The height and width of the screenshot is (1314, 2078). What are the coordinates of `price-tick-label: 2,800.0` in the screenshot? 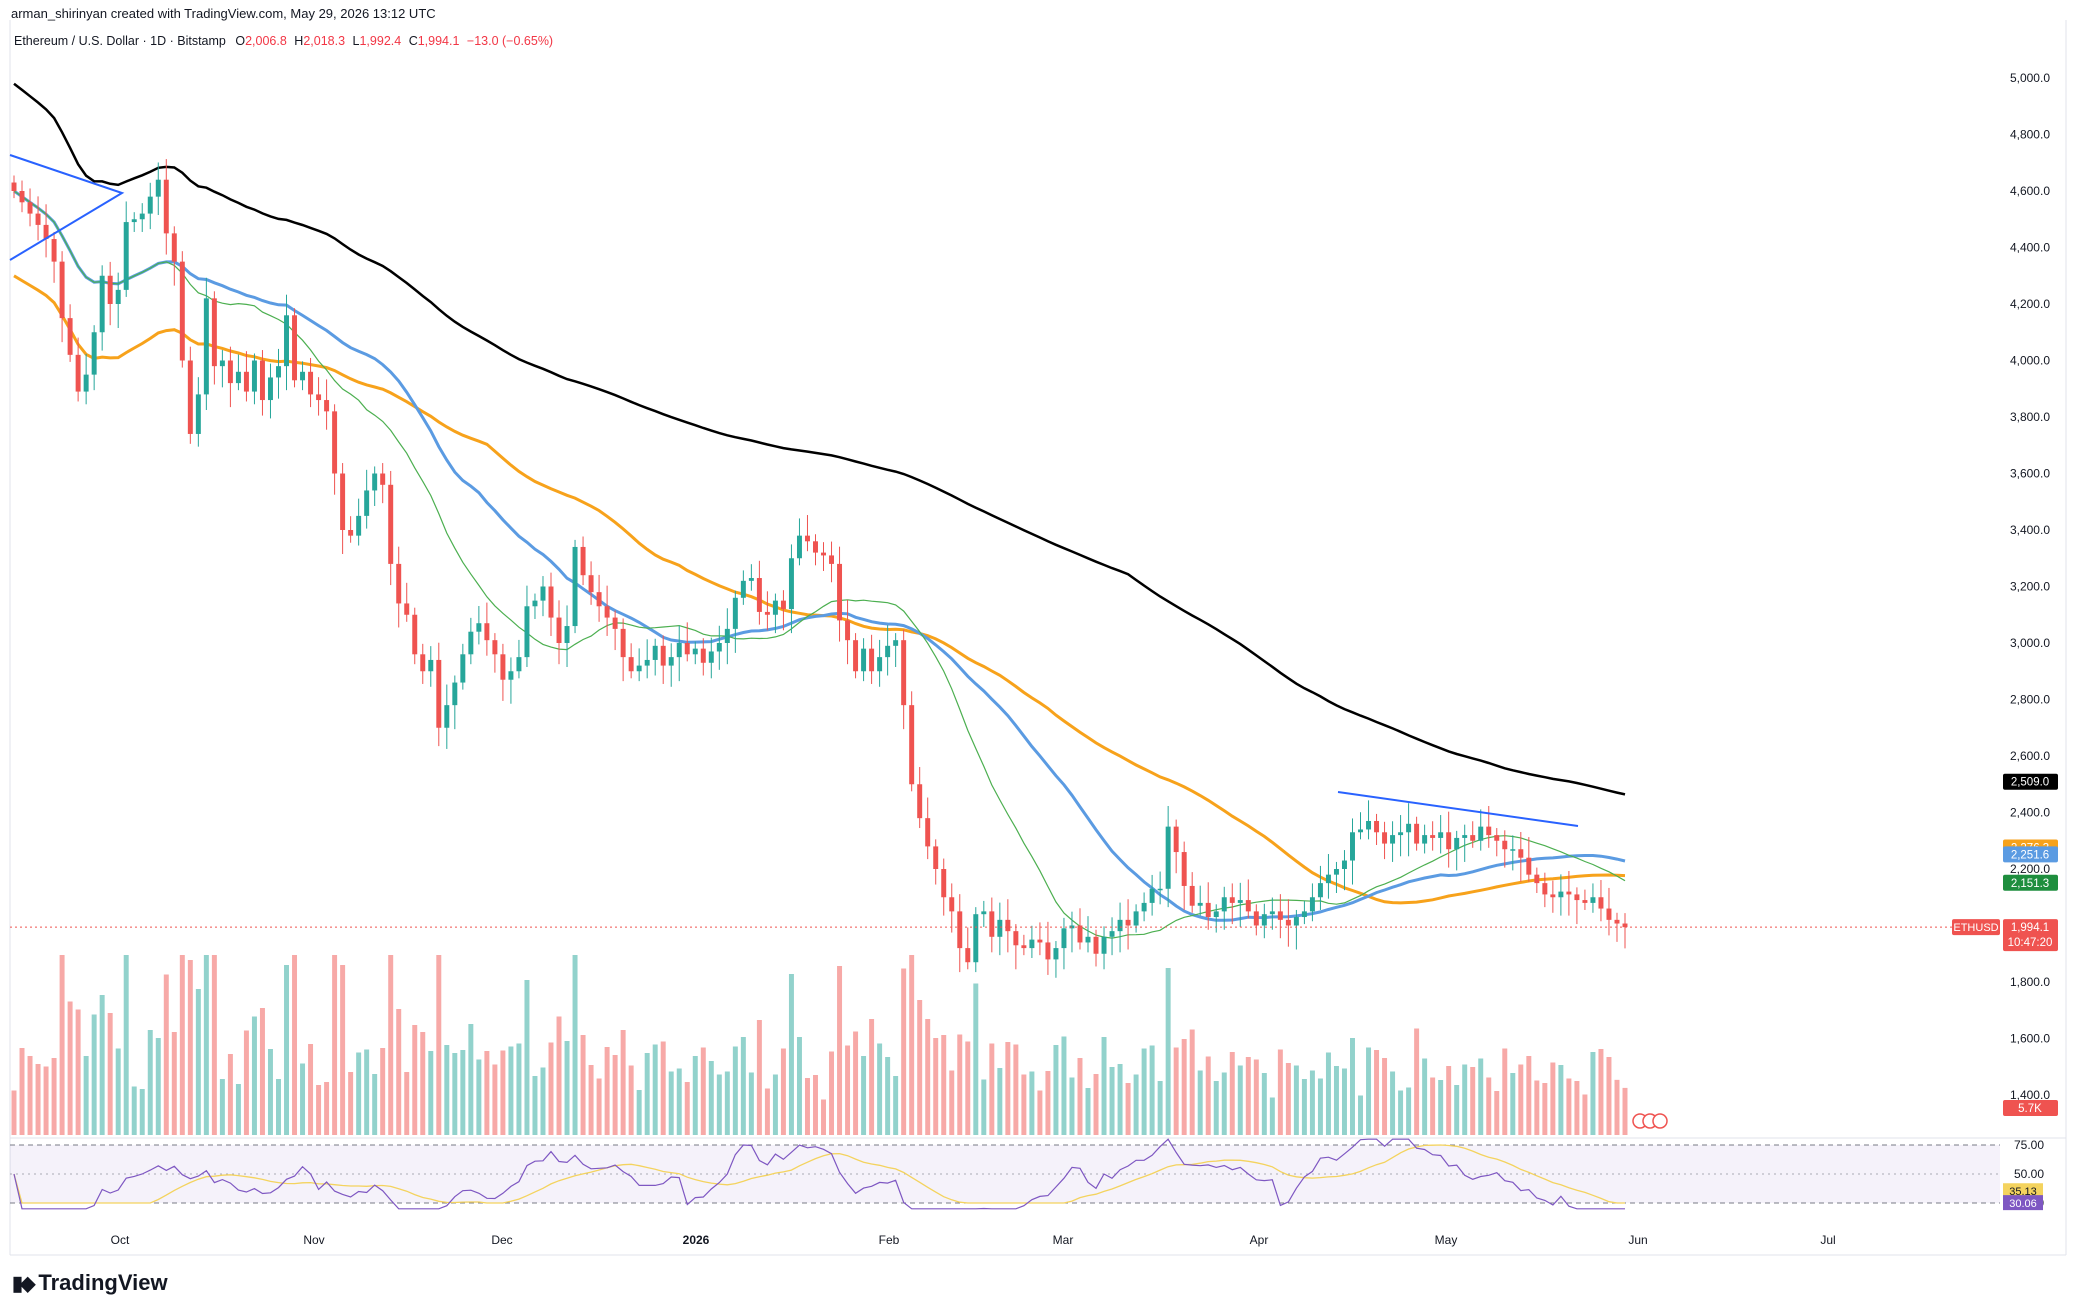 It's located at (2030, 700).